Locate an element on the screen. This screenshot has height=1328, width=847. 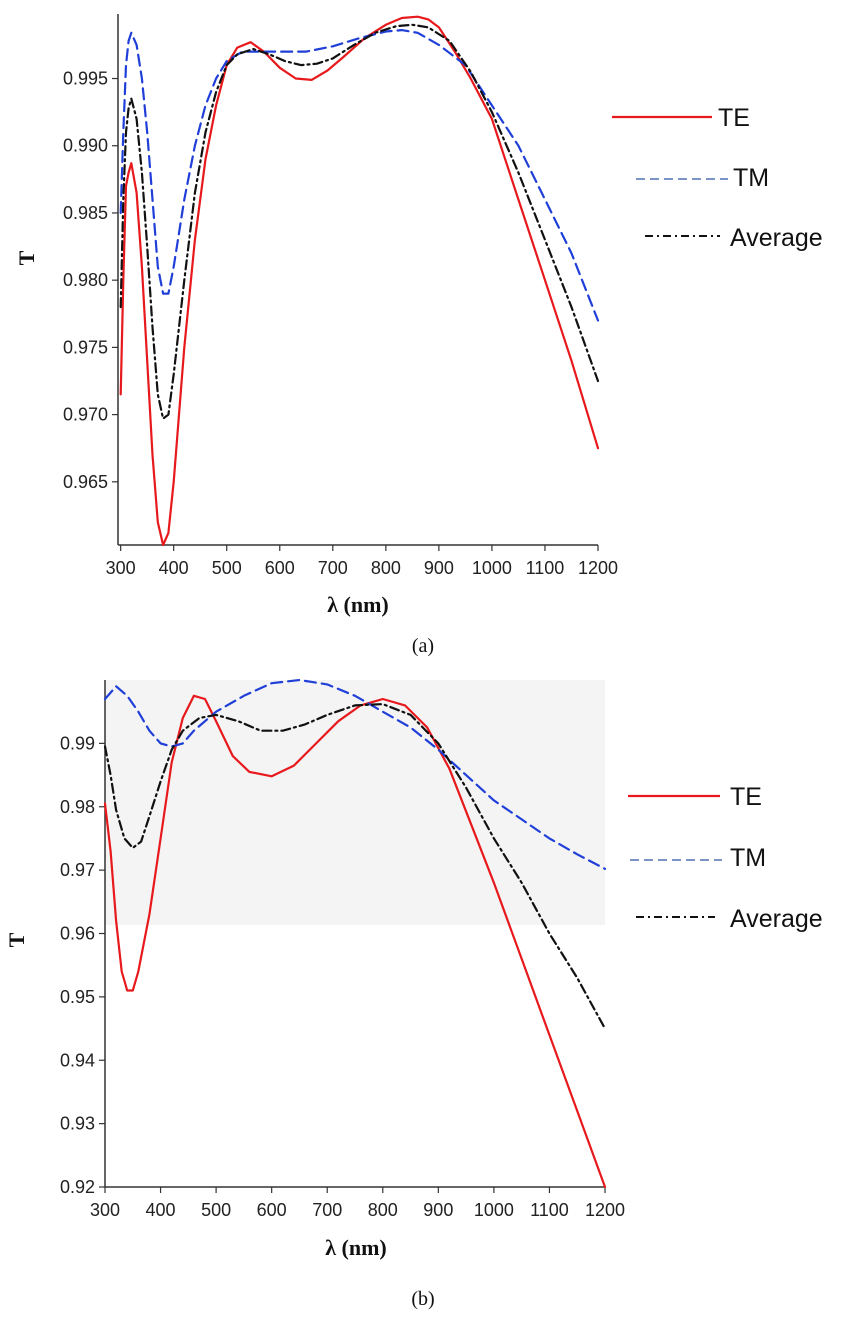
panel-b-series-line-tm is located at coordinates (355, 774).